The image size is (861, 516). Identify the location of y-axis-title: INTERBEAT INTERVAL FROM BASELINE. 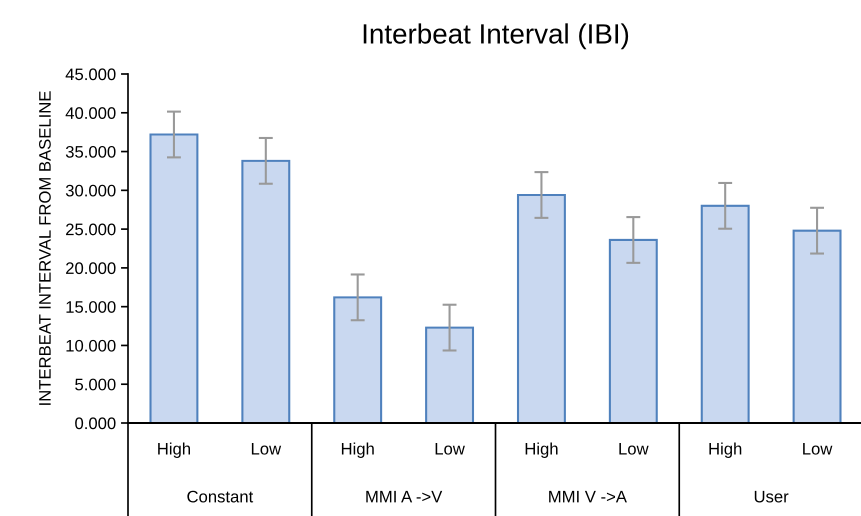
(45, 248).